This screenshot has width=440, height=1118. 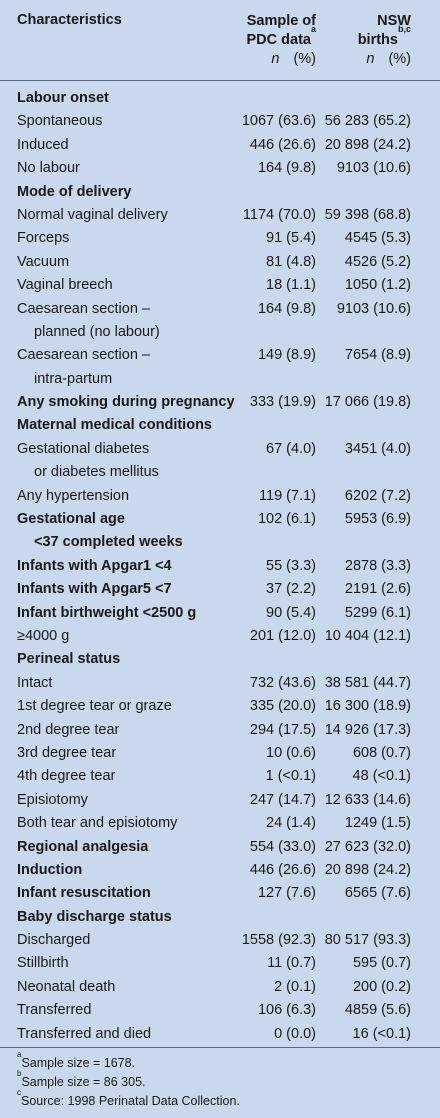 I want to click on table-row: Perineal status, so click(x=220, y=659).